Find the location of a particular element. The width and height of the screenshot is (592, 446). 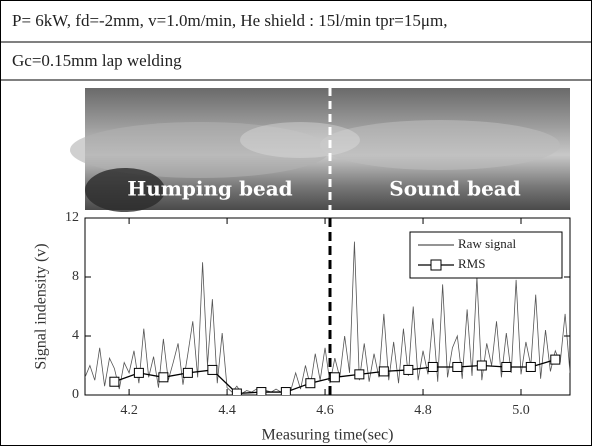

legend-marker is located at coordinates (436, 265).